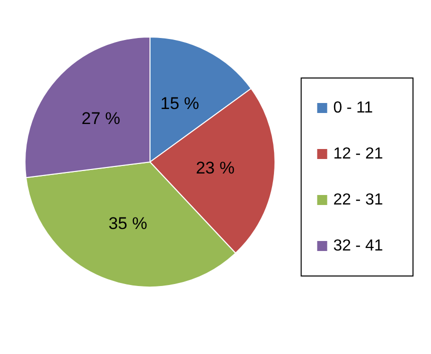  I want to click on data-label: 23 %, so click(215, 168).